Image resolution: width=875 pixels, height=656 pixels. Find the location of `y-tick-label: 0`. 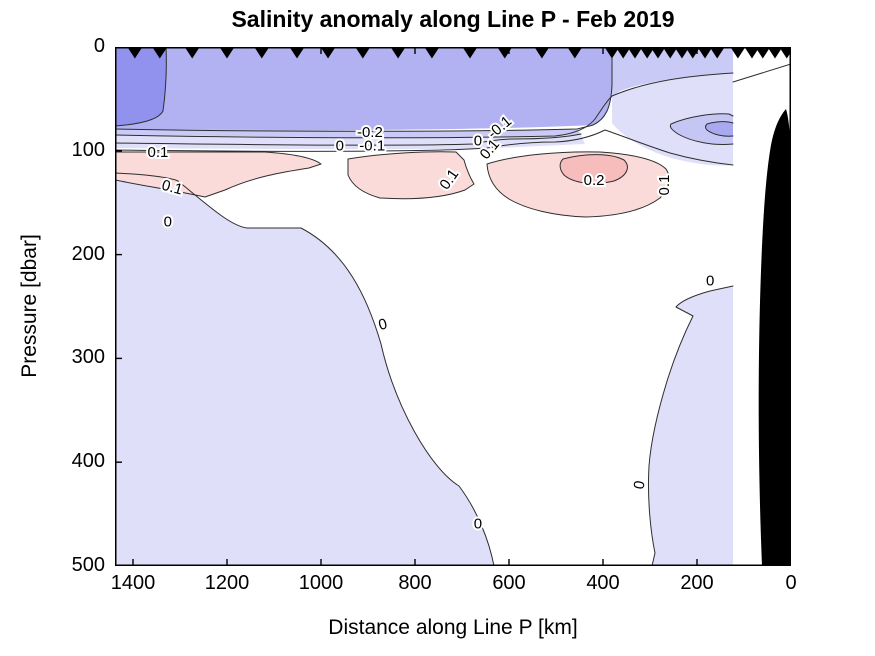

y-tick-label: 0 is located at coordinates (99, 46).